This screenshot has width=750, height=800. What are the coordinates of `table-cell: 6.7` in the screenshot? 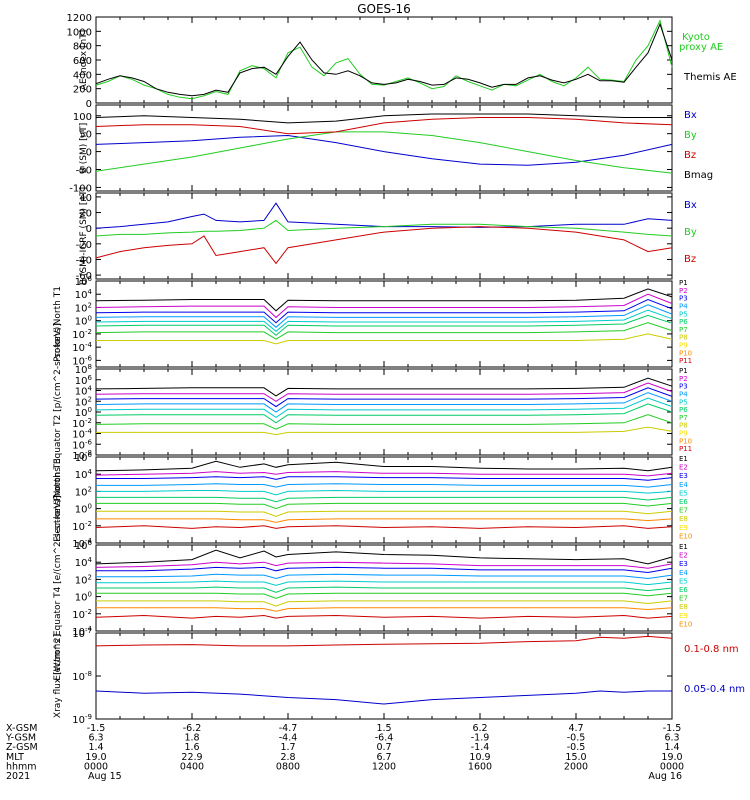 It's located at (383, 757).